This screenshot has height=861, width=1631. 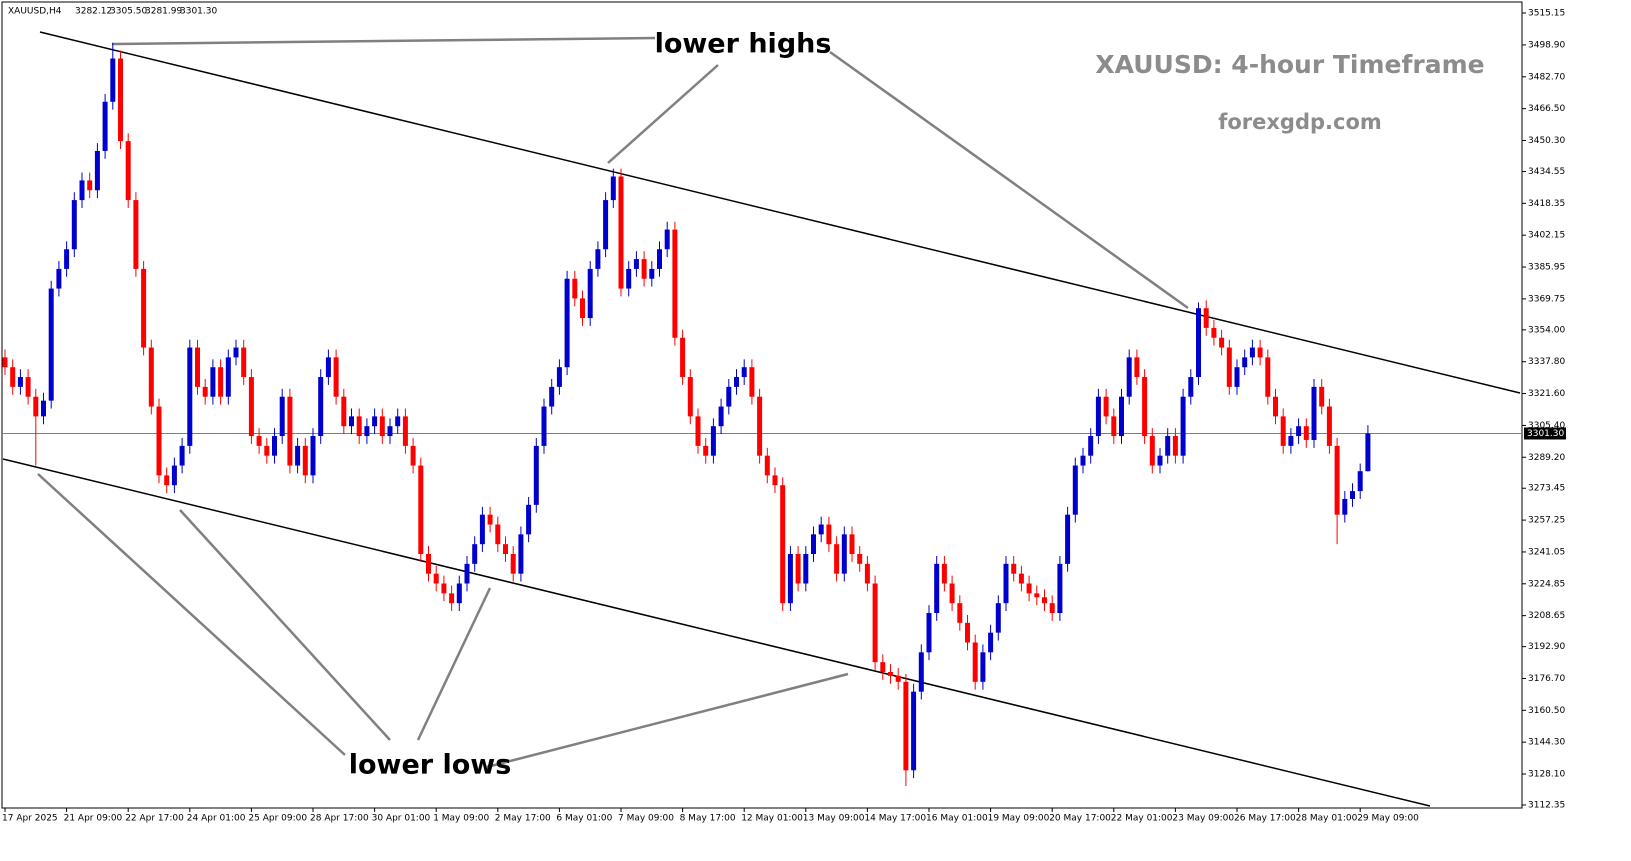 What do you see at coordinates (216, 819) in the screenshot?
I see `x-tick-label: 24 Apr 01:00` at bounding box center [216, 819].